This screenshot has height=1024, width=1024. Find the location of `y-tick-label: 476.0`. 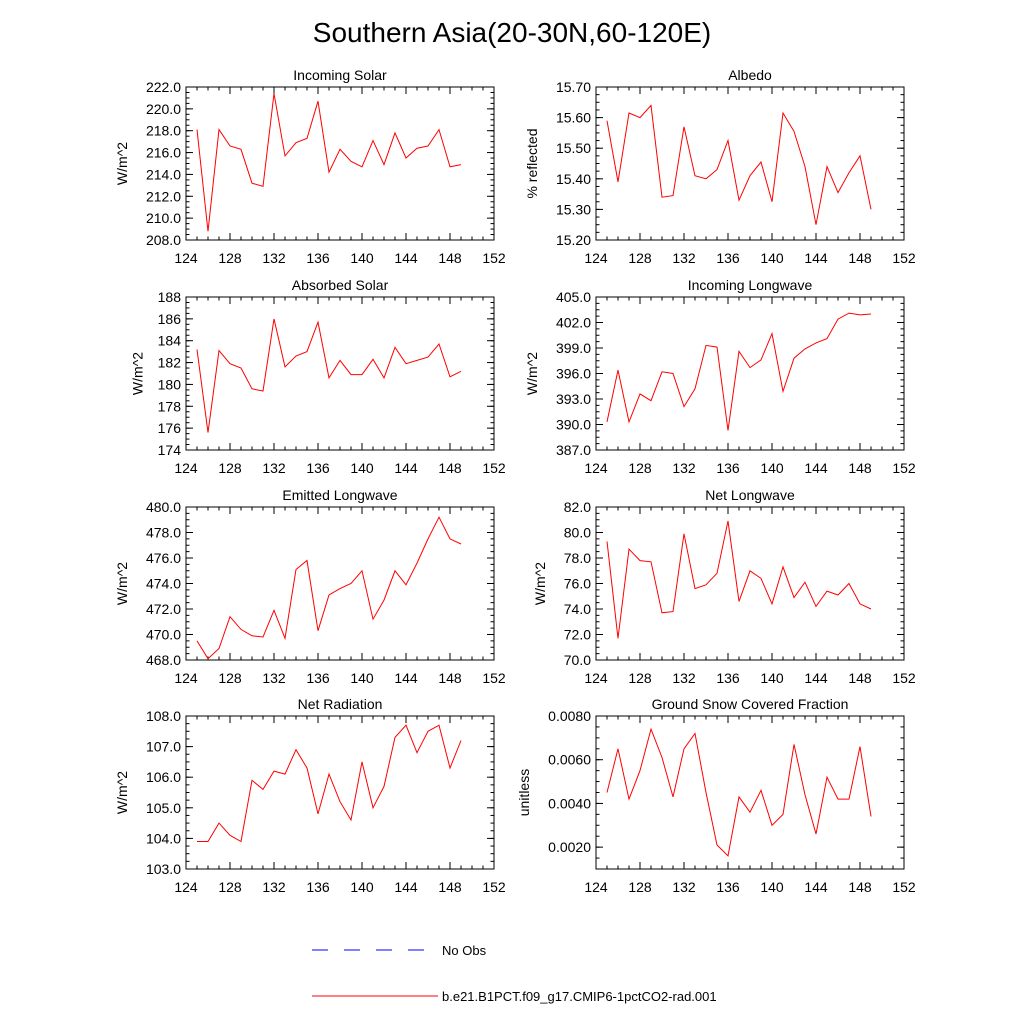

y-tick-label: 476.0 is located at coordinates (163, 558).